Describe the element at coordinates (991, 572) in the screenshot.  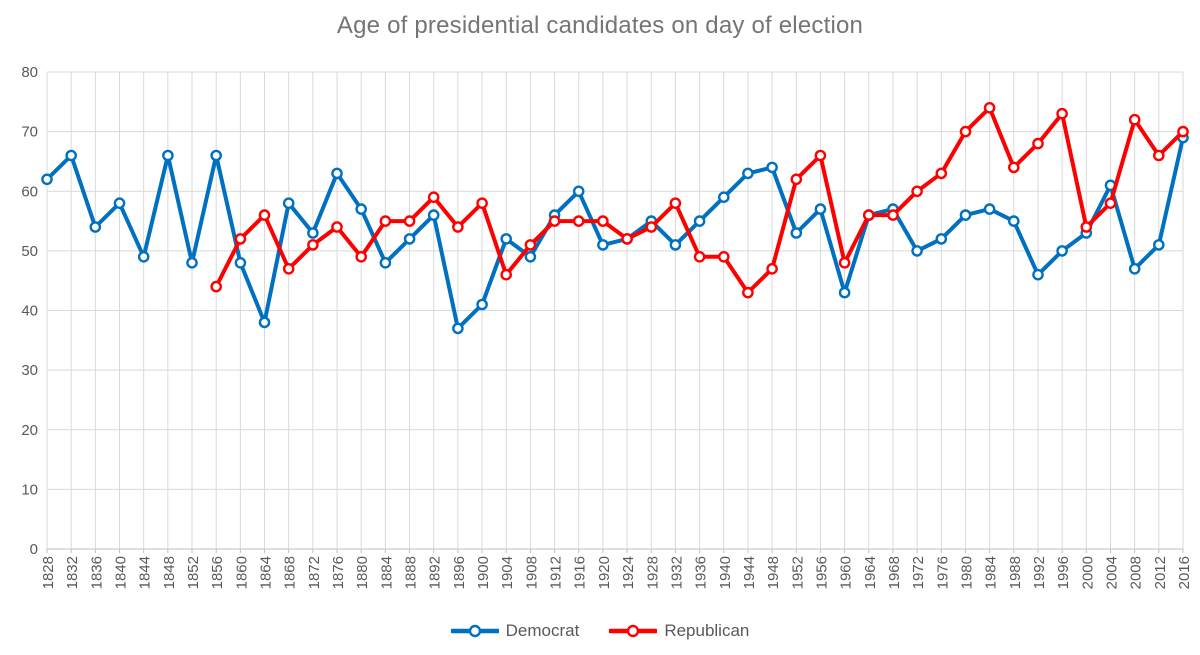
I see `x-axis-tick-label: 1984` at that location.